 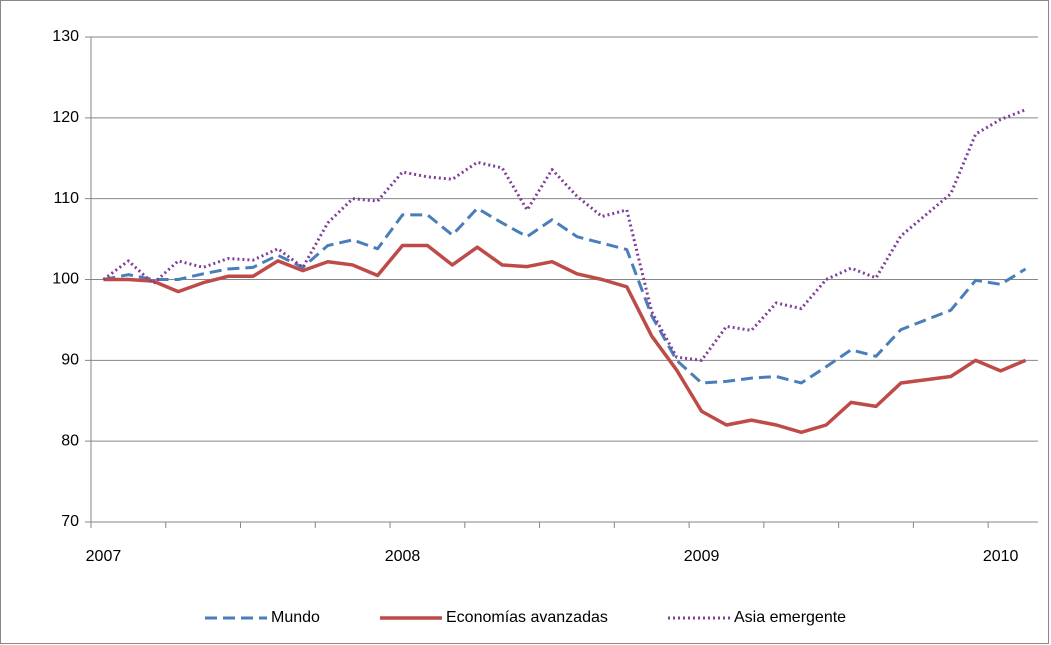 What do you see at coordinates (295, 617) in the screenshot?
I see `legend-label: Mundo` at bounding box center [295, 617].